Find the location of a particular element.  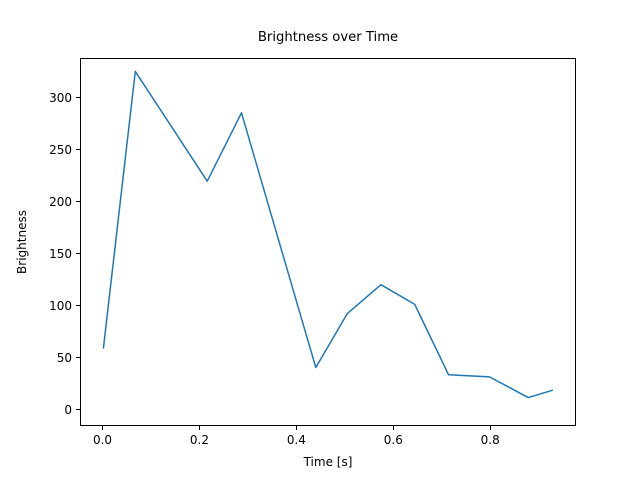

x-tick-label: 0.8 is located at coordinates (490, 440).